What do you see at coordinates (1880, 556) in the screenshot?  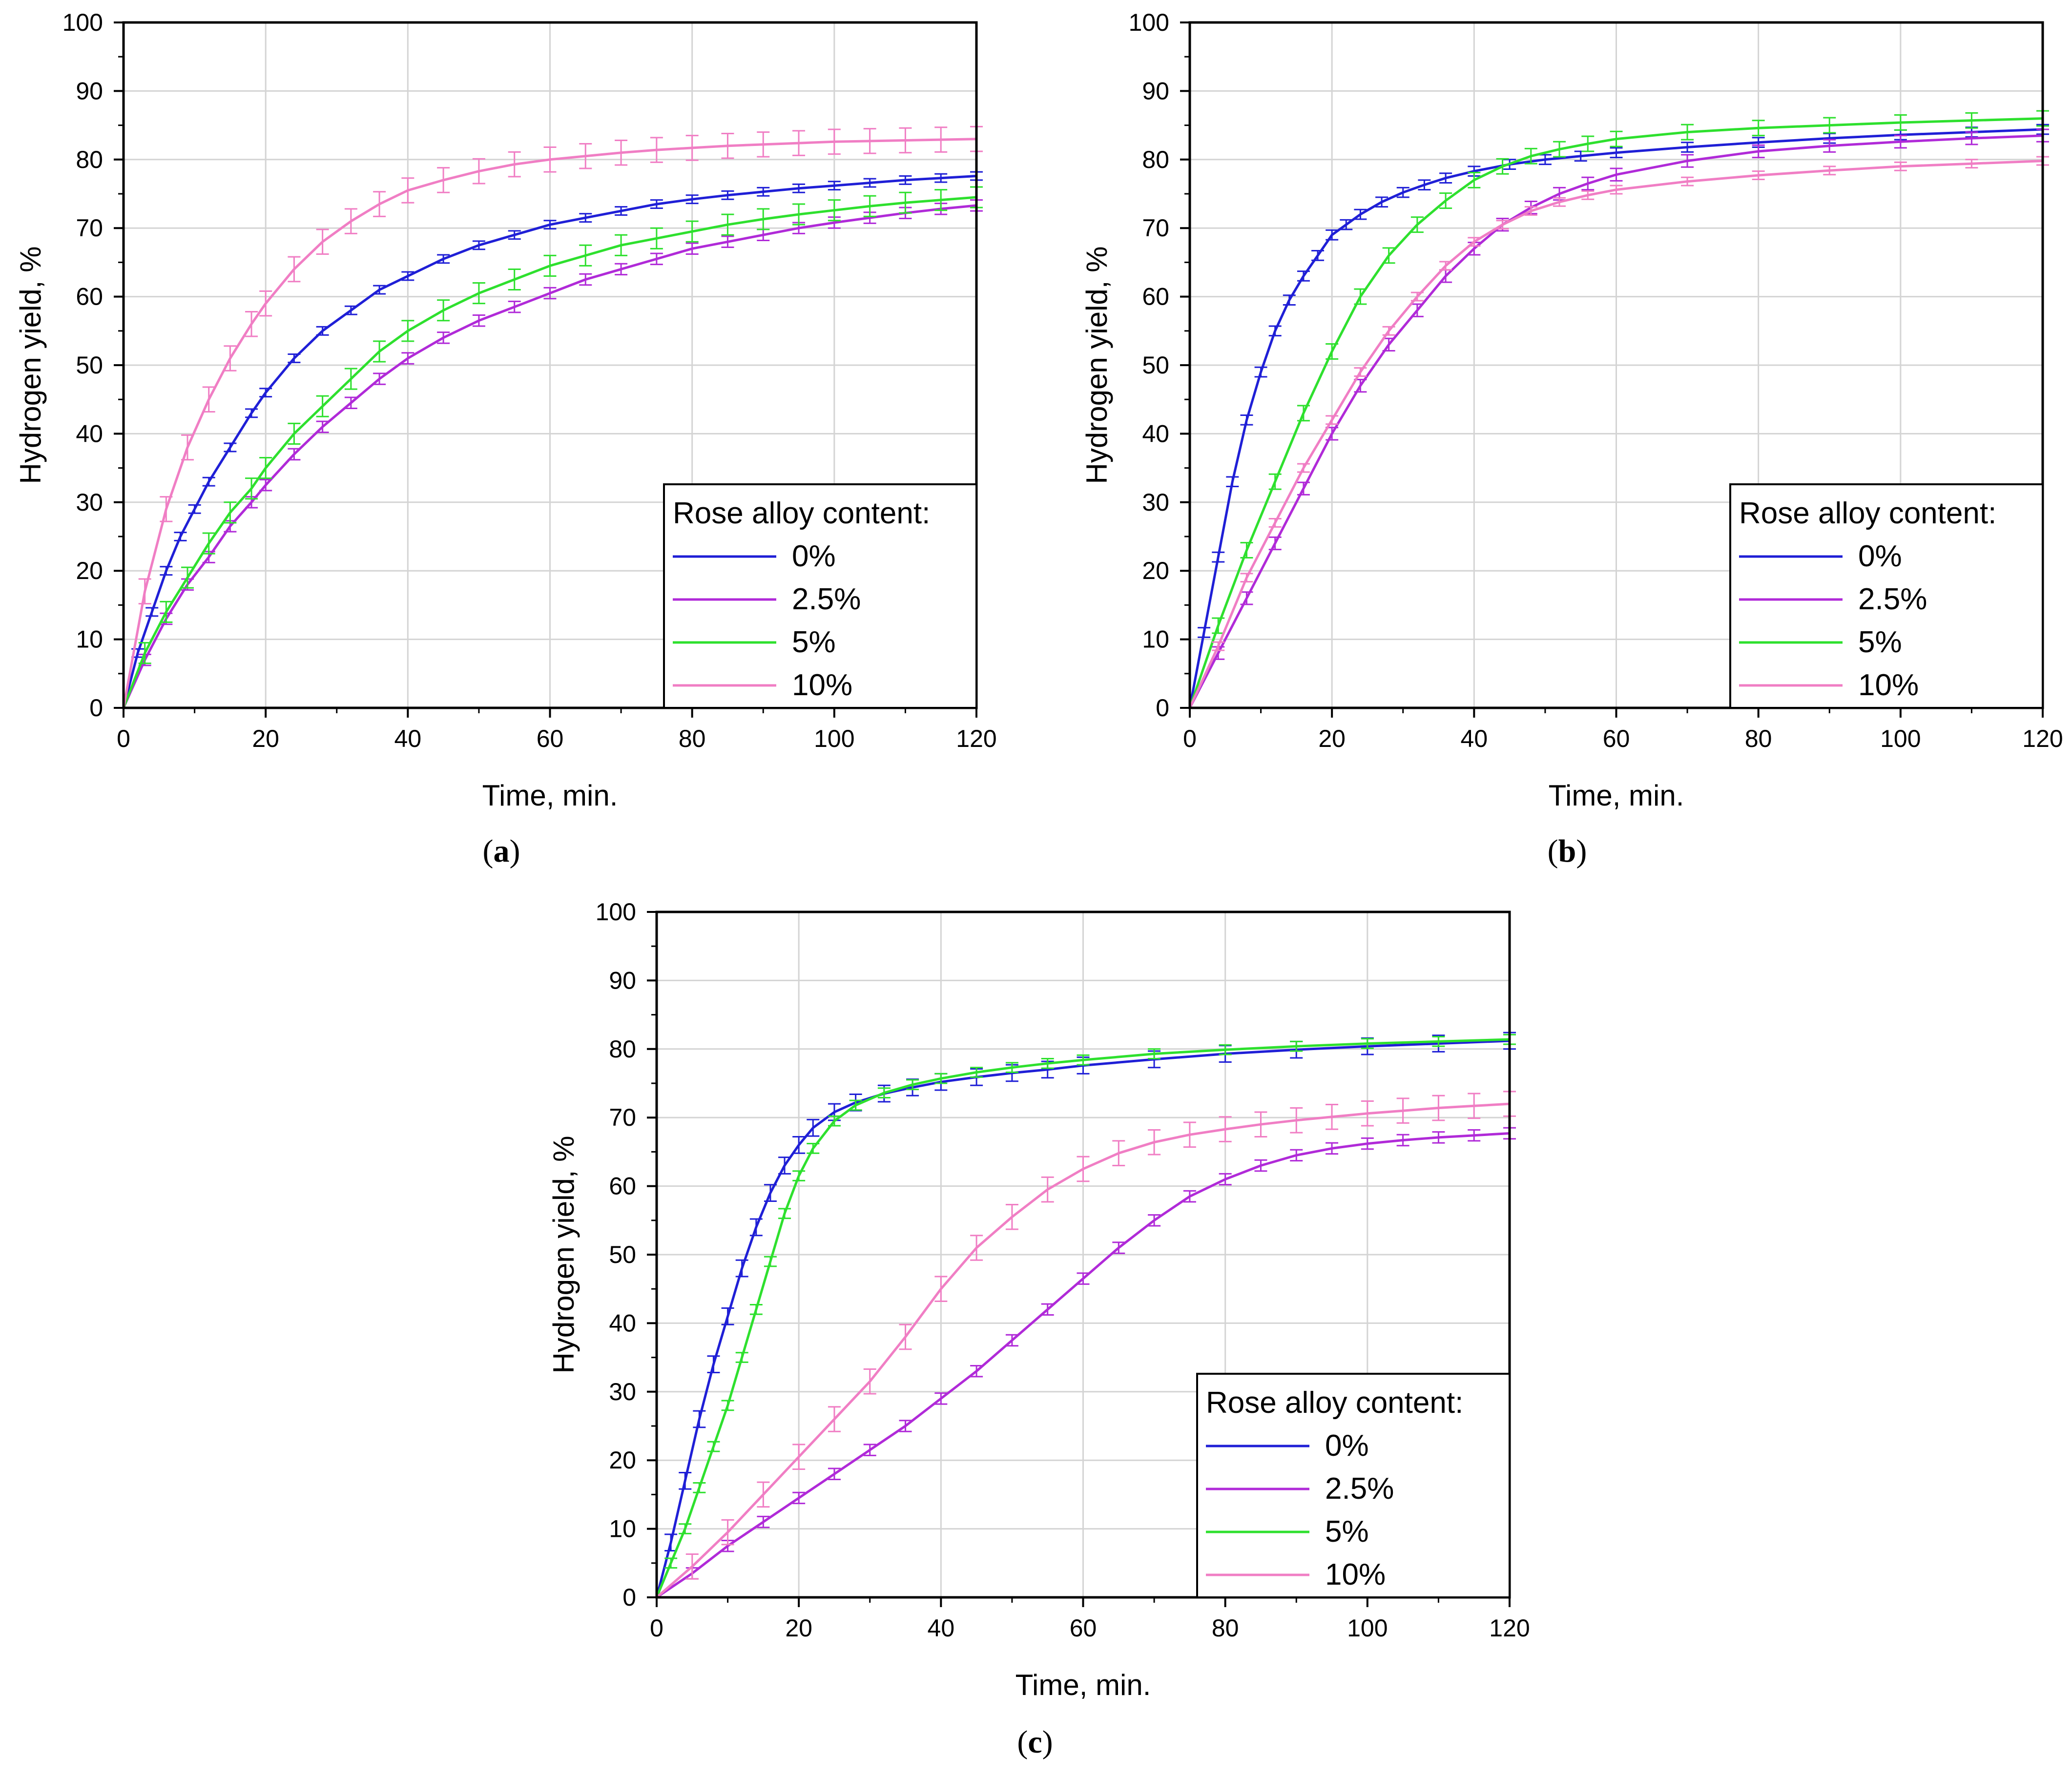 I see `legend-label: 0%` at bounding box center [1880, 556].